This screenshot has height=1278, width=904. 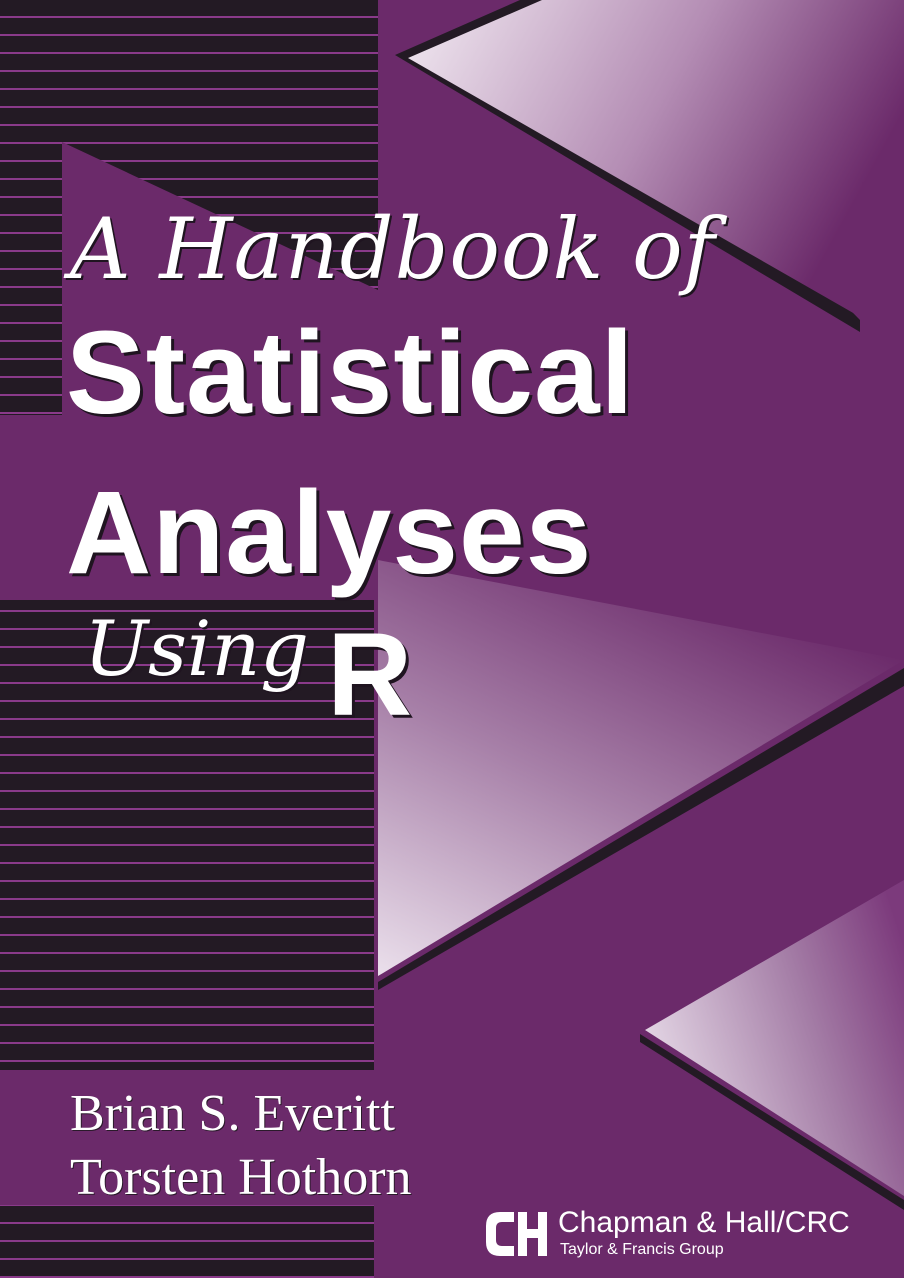 What do you see at coordinates (883, 252) in the screenshot?
I see `purple-notch-top` at bounding box center [883, 252].